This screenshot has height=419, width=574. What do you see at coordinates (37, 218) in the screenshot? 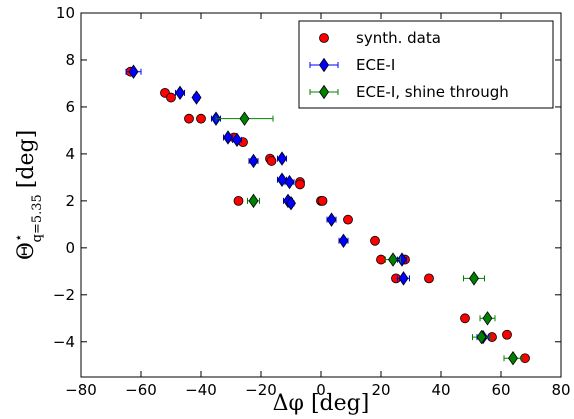
I see `y-axis-label-sub: q=5.35` at bounding box center [37, 218].